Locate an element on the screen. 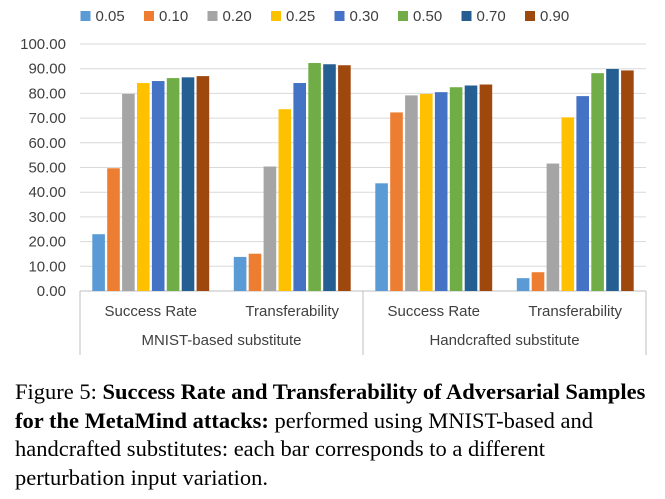 The width and height of the screenshot is (665, 499). legend-label: 0.30 is located at coordinates (364, 16).